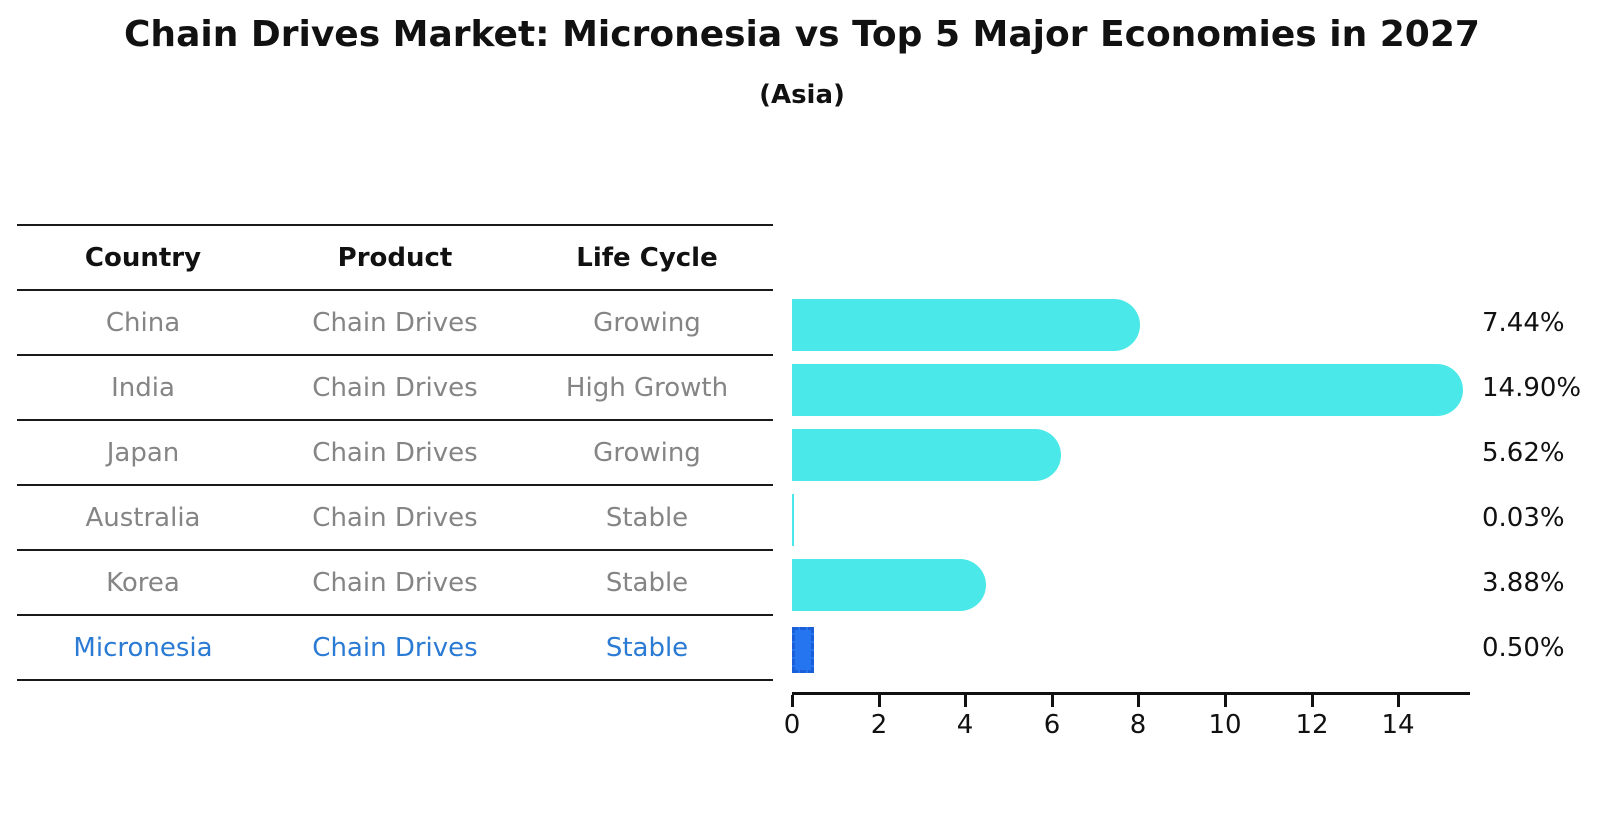  Describe the element at coordinates (143, 387) in the screenshot. I see `cell-country: India` at that location.